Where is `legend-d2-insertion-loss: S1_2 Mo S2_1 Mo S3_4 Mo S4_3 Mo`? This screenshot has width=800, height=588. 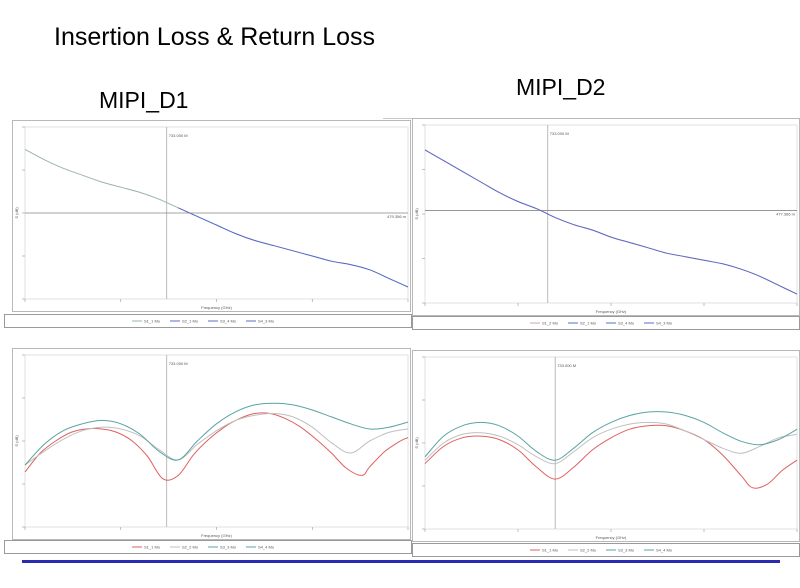 legend-d2-insertion-loss: S1_2 Mo S2_1 Mo S3_4 Mo S4_3 Mo is located at coordinates (606, 323).